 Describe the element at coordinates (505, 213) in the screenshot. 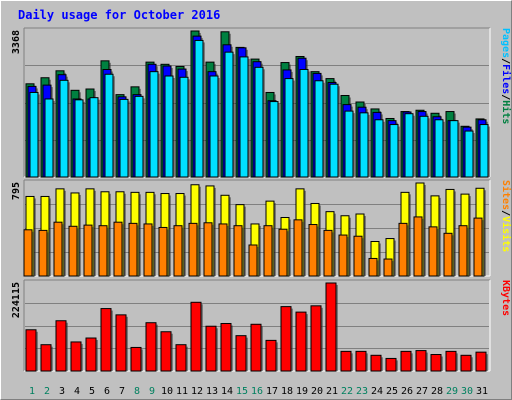

I see `visits-legend-part: /` at that location.